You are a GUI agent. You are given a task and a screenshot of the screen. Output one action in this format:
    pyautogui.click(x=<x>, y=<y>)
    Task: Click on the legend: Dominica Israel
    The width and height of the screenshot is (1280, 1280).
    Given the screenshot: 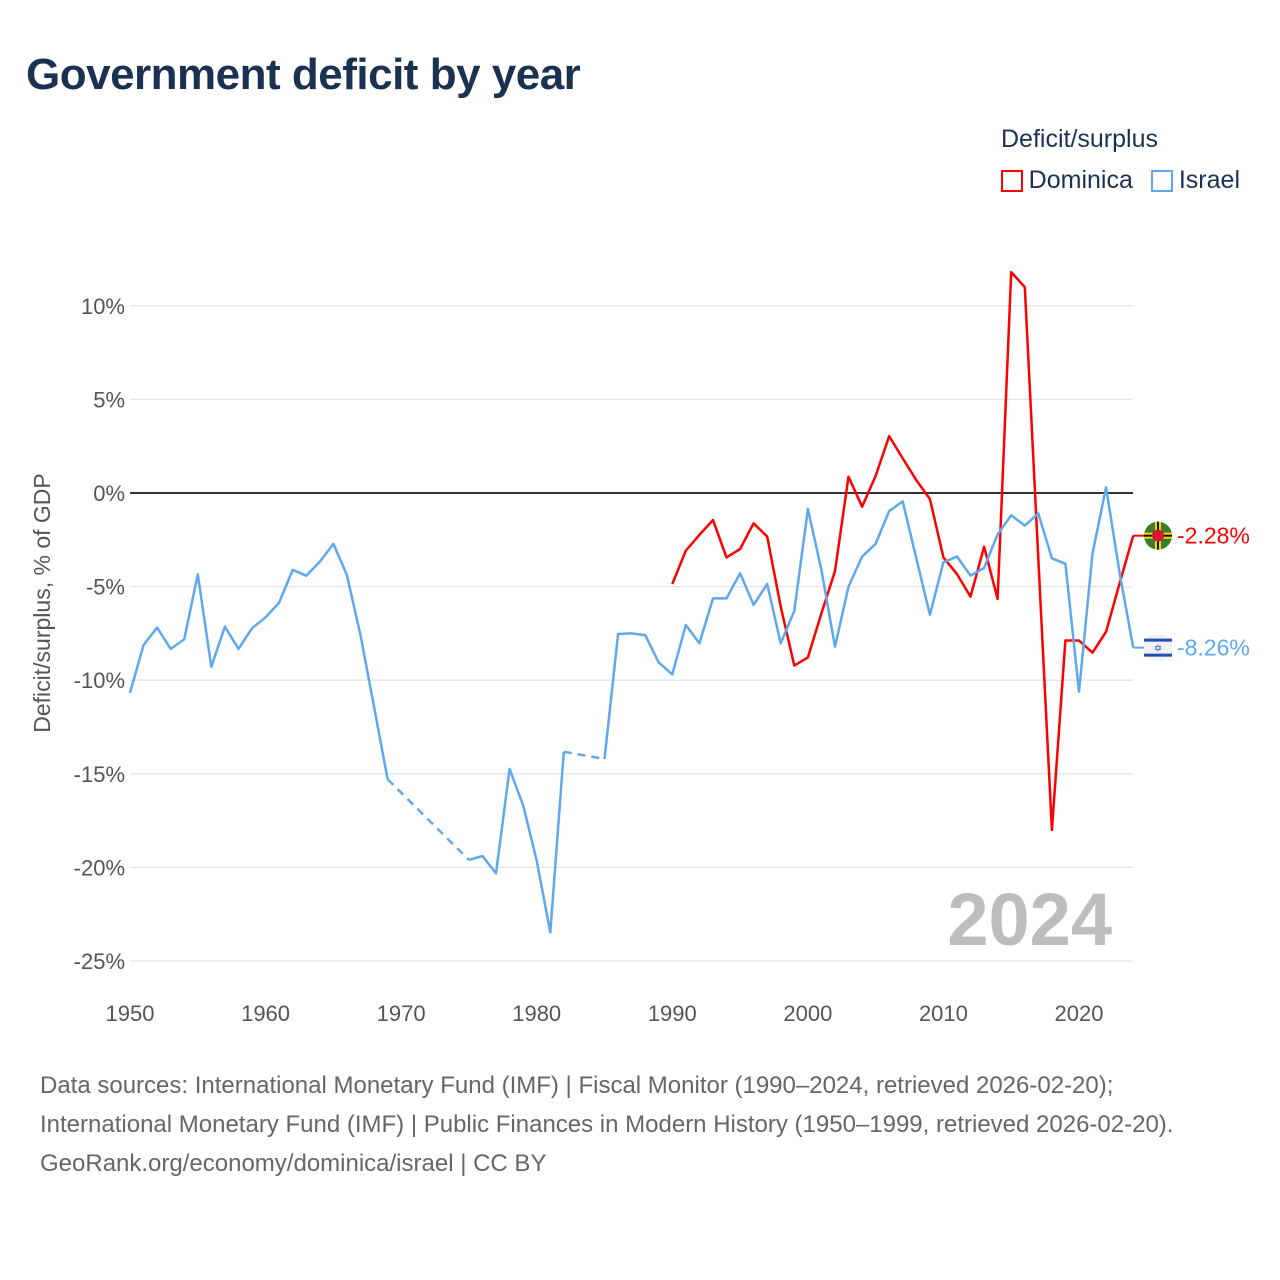 What is the action you would take?
    pyautogui.click(x=1120, y=180)
    